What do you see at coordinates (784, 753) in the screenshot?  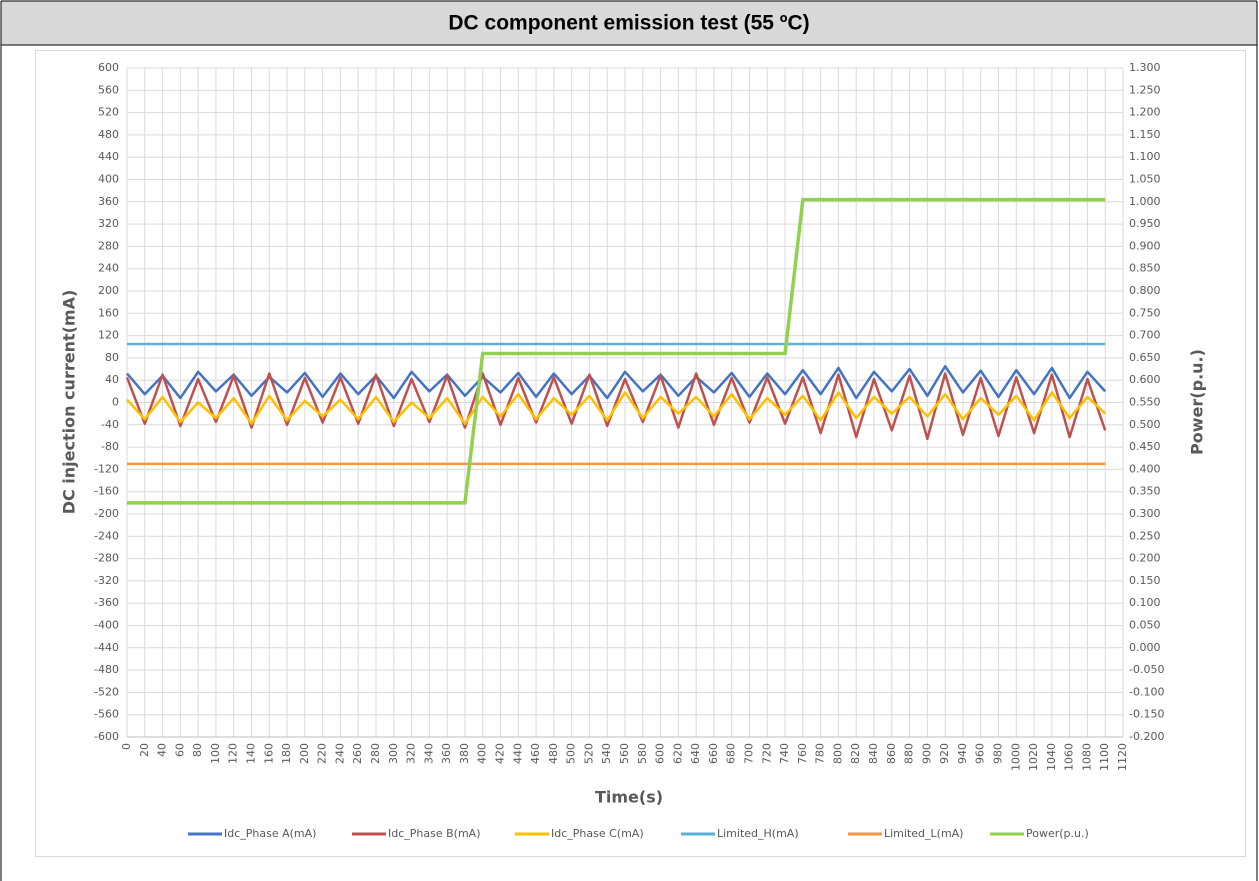 I see `x-tick-label: 740` at bounding box center [784, 753].